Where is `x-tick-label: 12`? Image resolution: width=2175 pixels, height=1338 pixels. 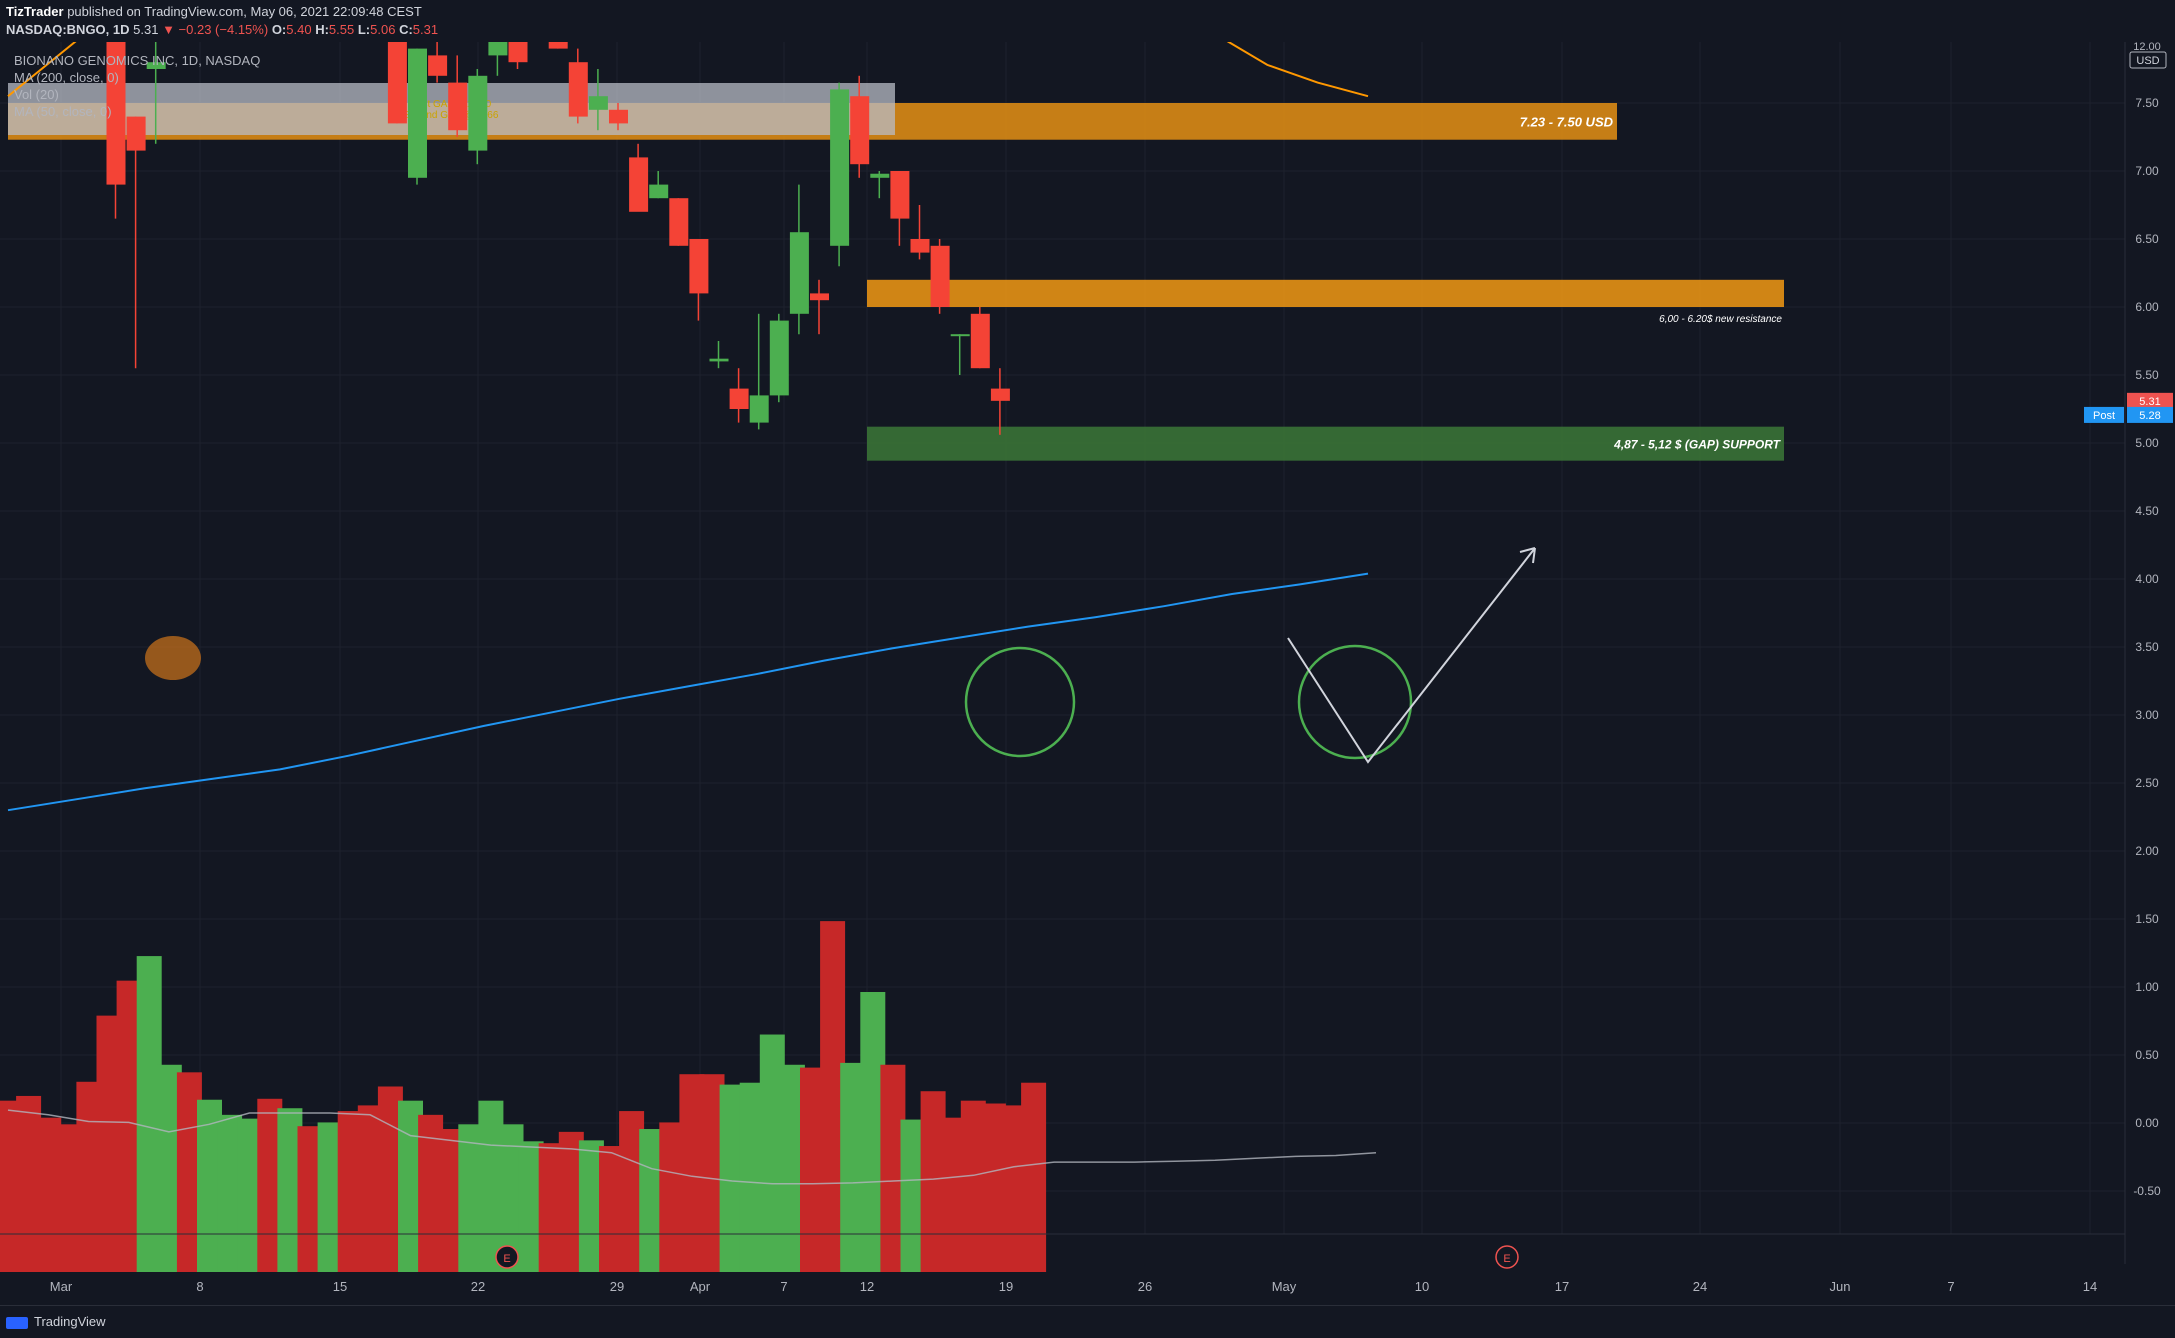
x-tick-label: 12 is located at coordinates (867, 1286).